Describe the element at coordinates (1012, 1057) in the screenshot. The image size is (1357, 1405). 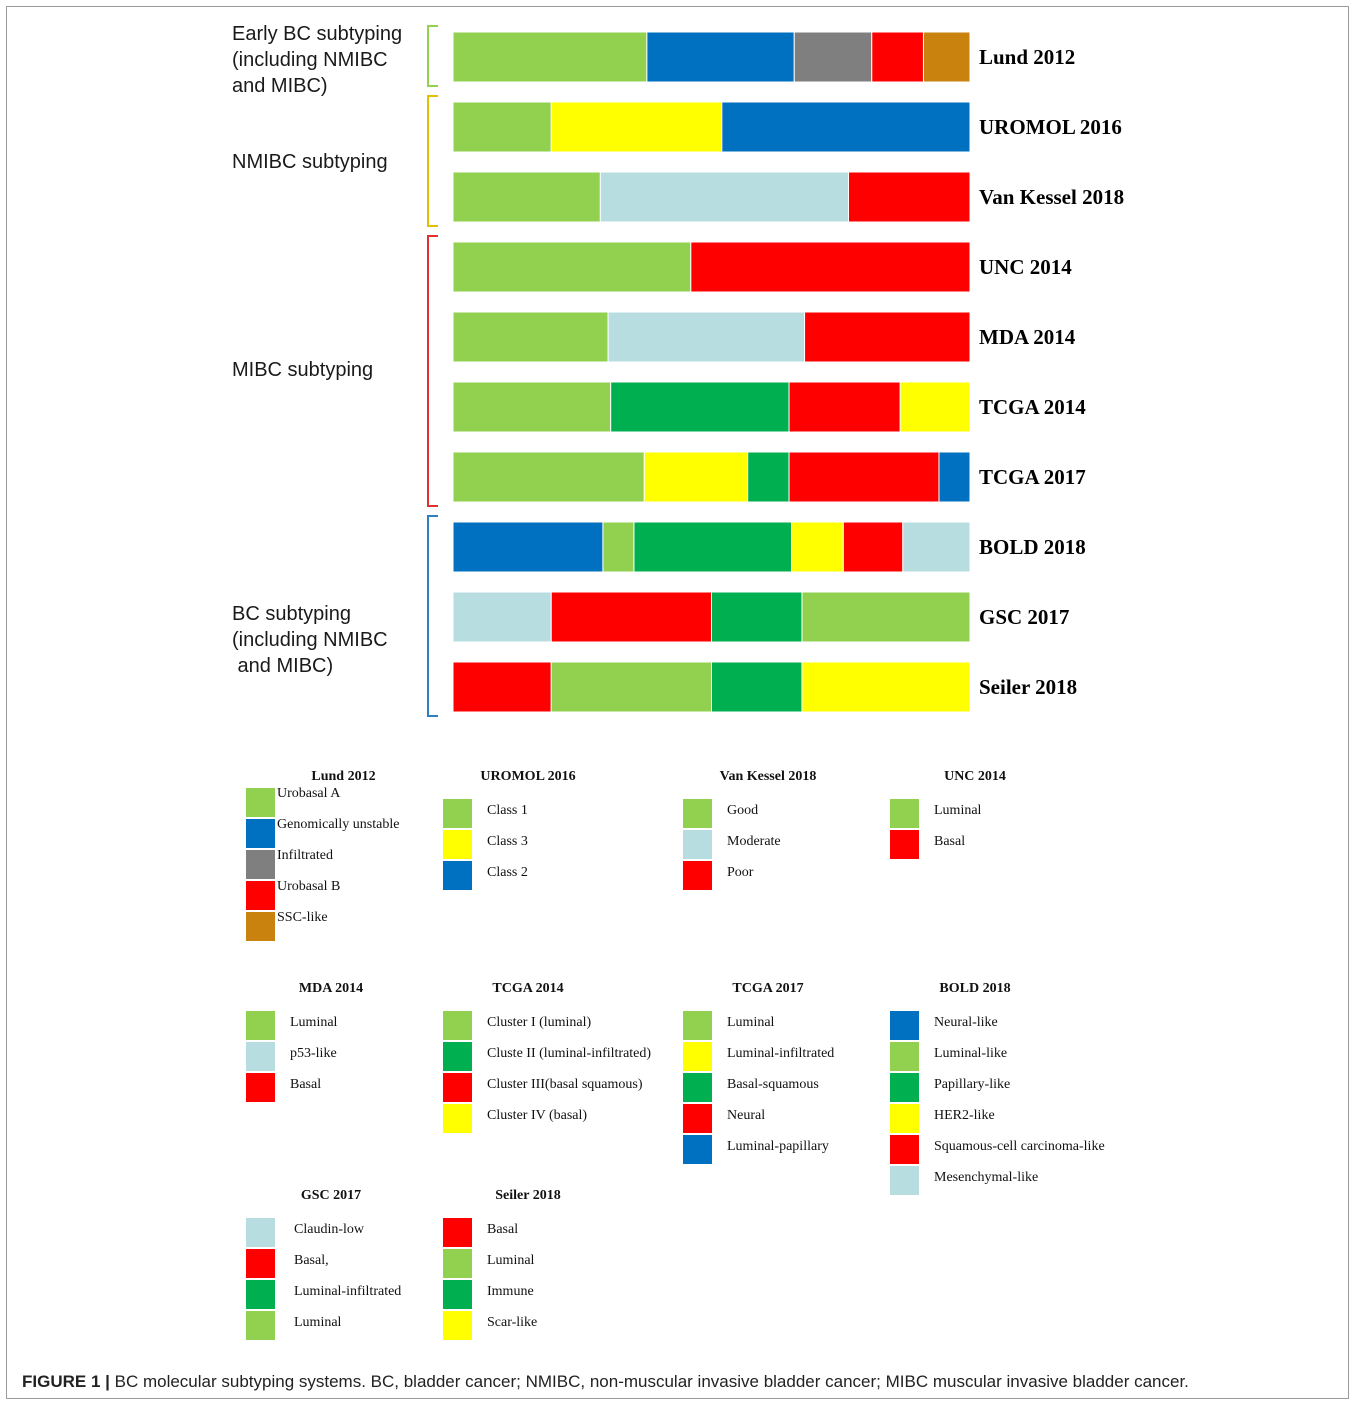
I see `legend-item: Luminal-like` at that location.